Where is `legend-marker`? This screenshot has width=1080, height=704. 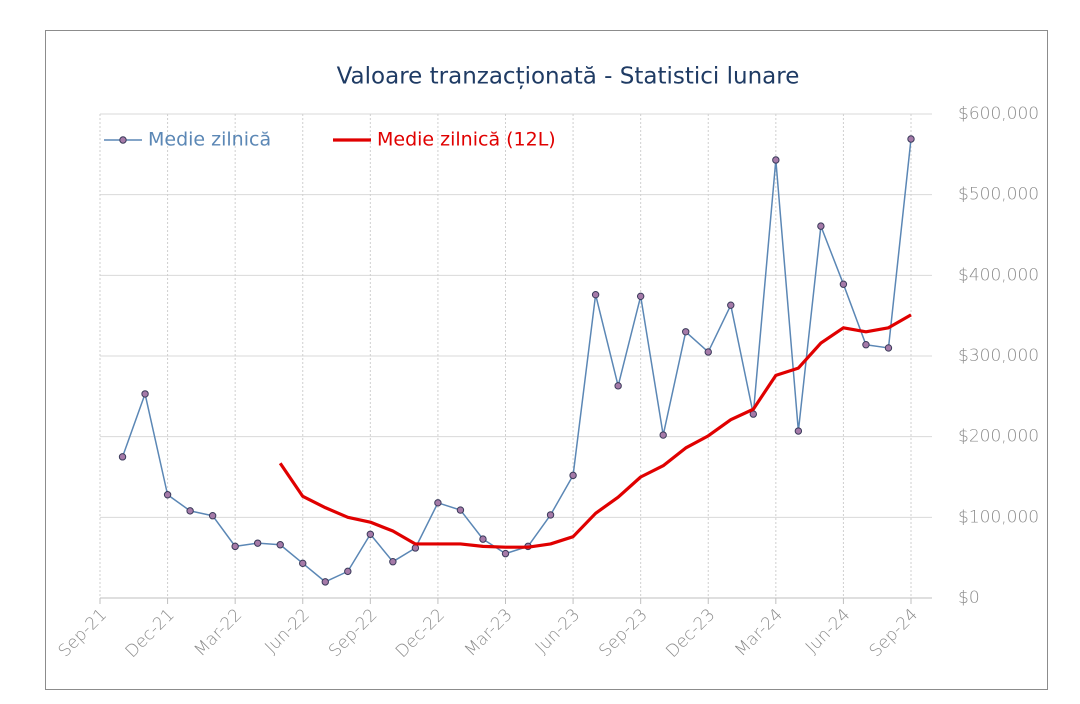 legend-marker is located at coordinates (123, 140).